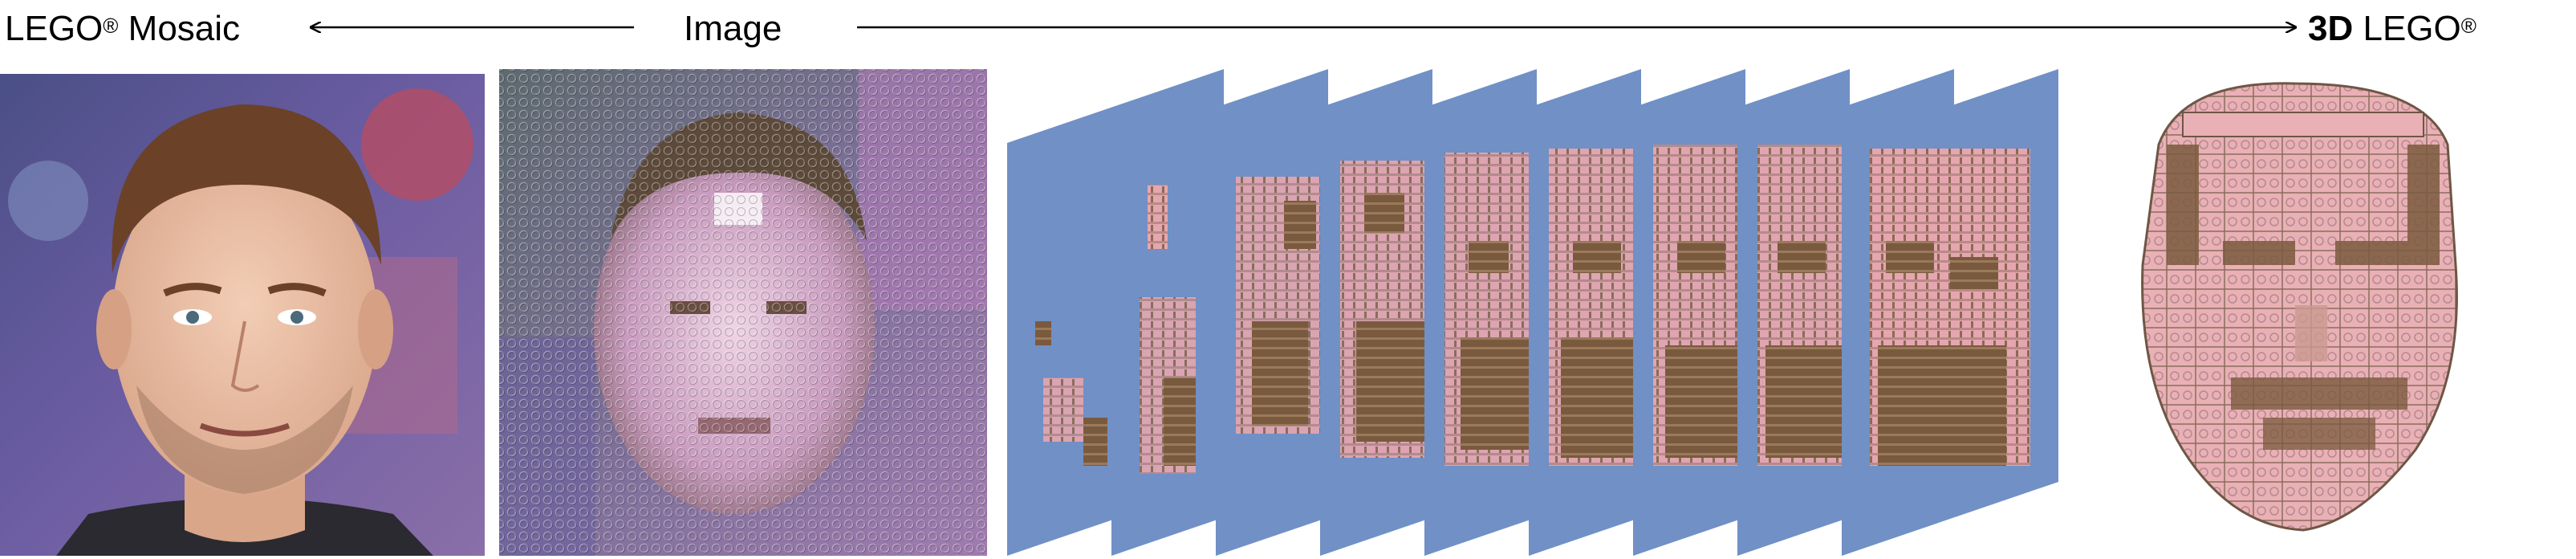 The width and height of the screenshot is (2576, 559). Describe the element at coordinates (179, 28) in the screenshot. I see `label-lego-mosaic-suffix: Mosaic` at that location.